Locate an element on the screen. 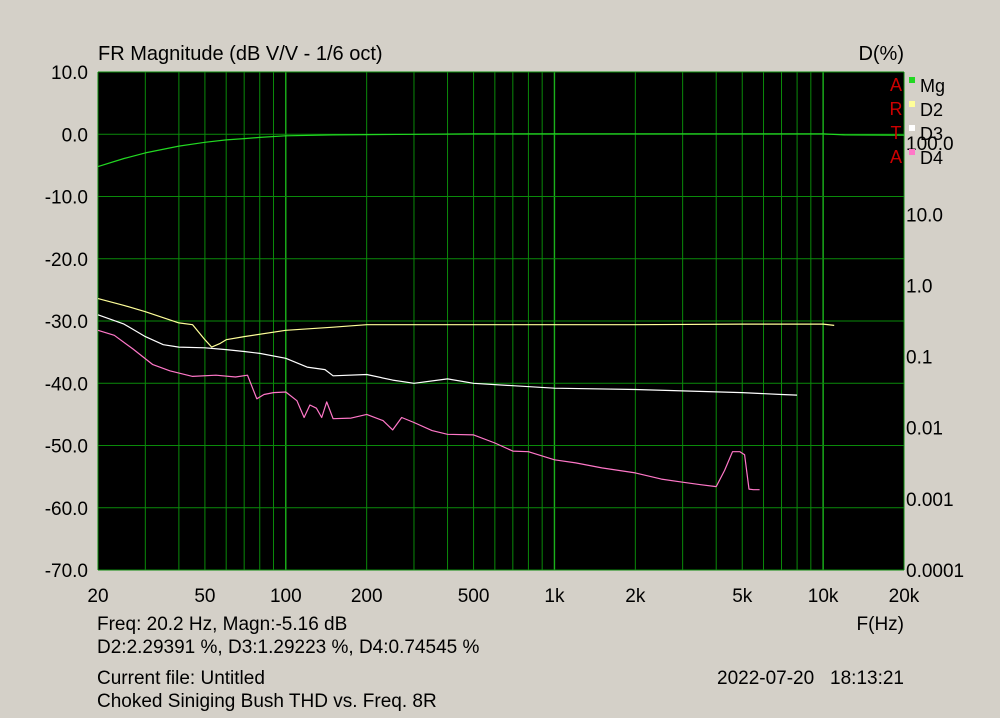 The height and width of the screenshot is (718, 1000). y2-tick-label: 100.0 is located at coordinates (930, 144).